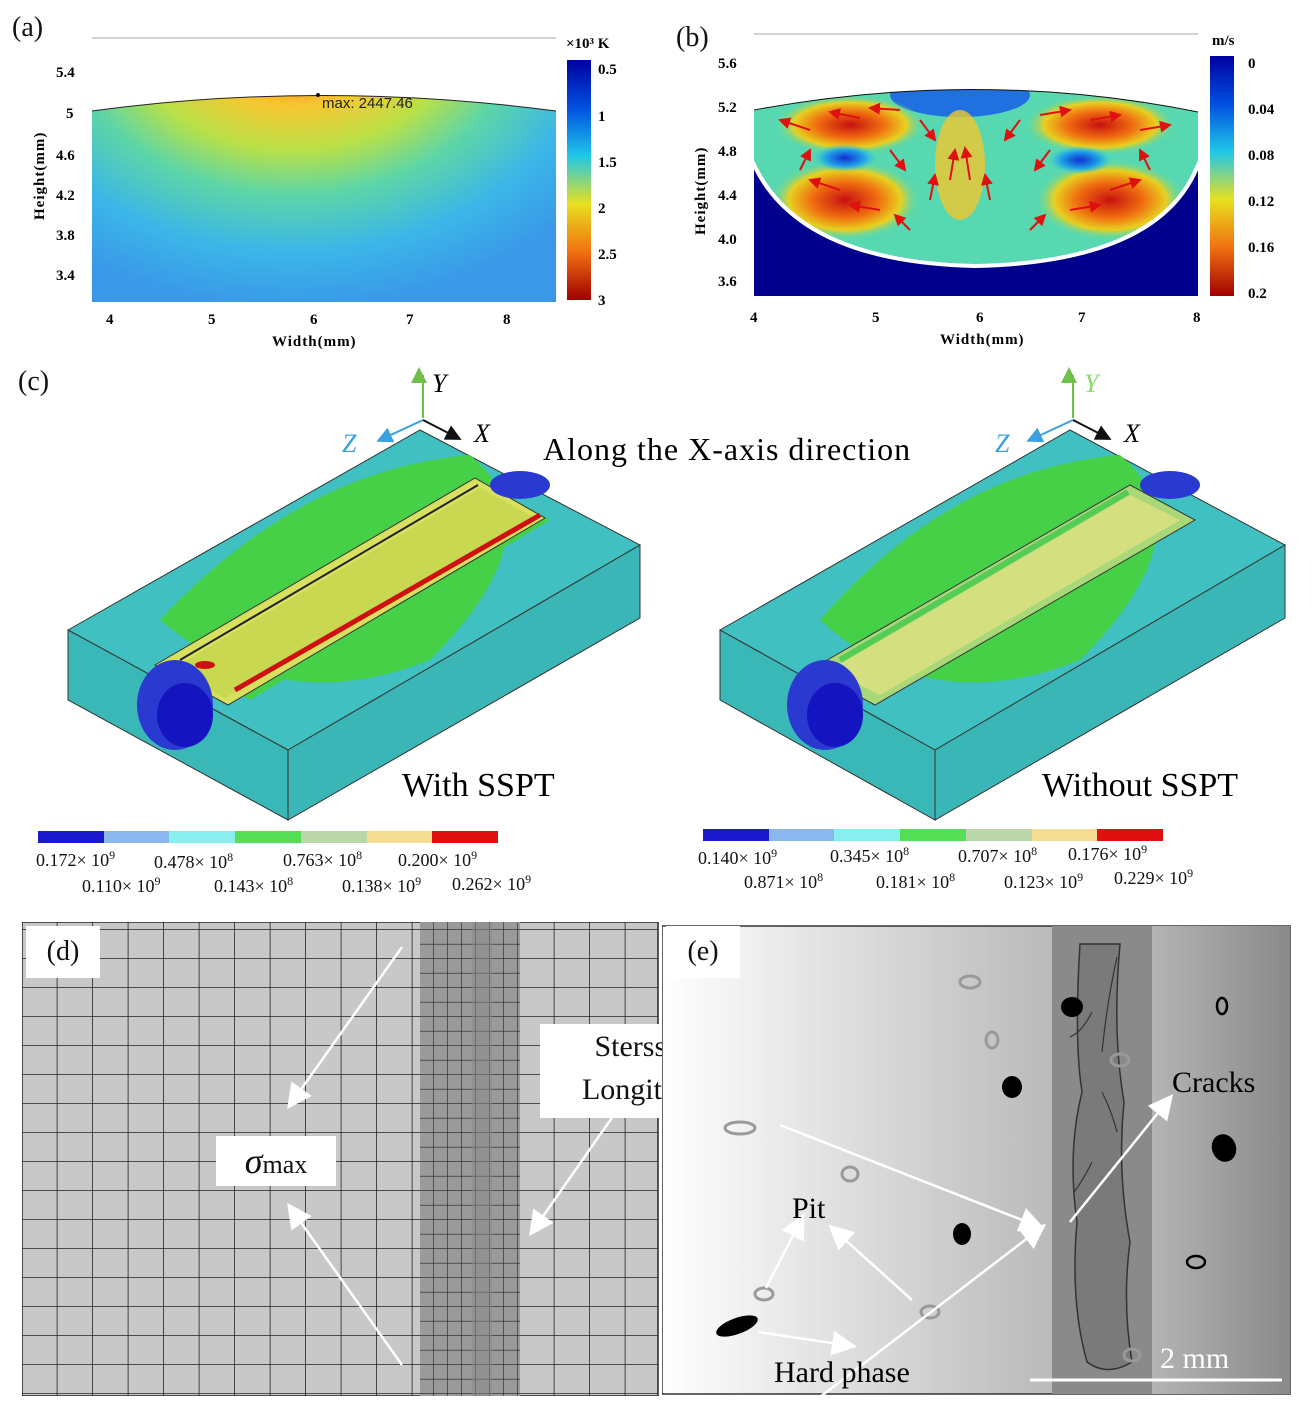 Image resolution: width=1316 pixels, height=1414 pixels. Describe the element at coordinates (727, 449) in the screenshot. I see `direction-text: Along the X-axis direction` at that location.